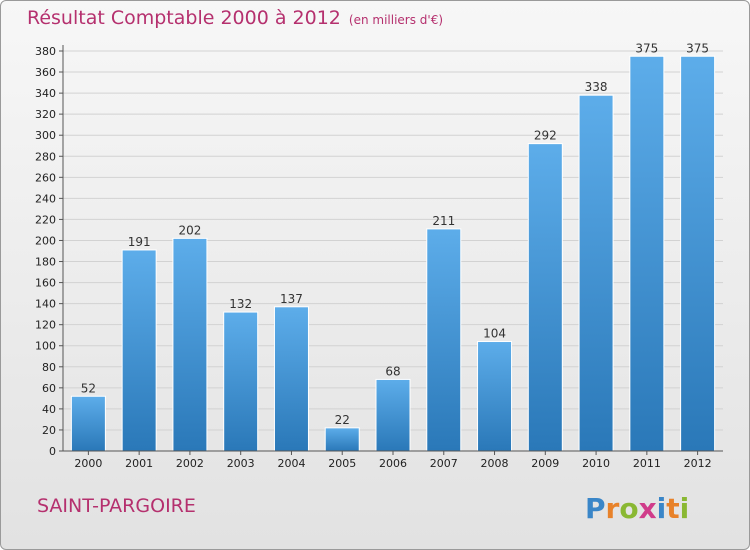 The width and height of the screenshot is (750, 550). Describe the element at coordinates (190, 463) in the screenshot. I see `x-tick-label: 2002` at that location.